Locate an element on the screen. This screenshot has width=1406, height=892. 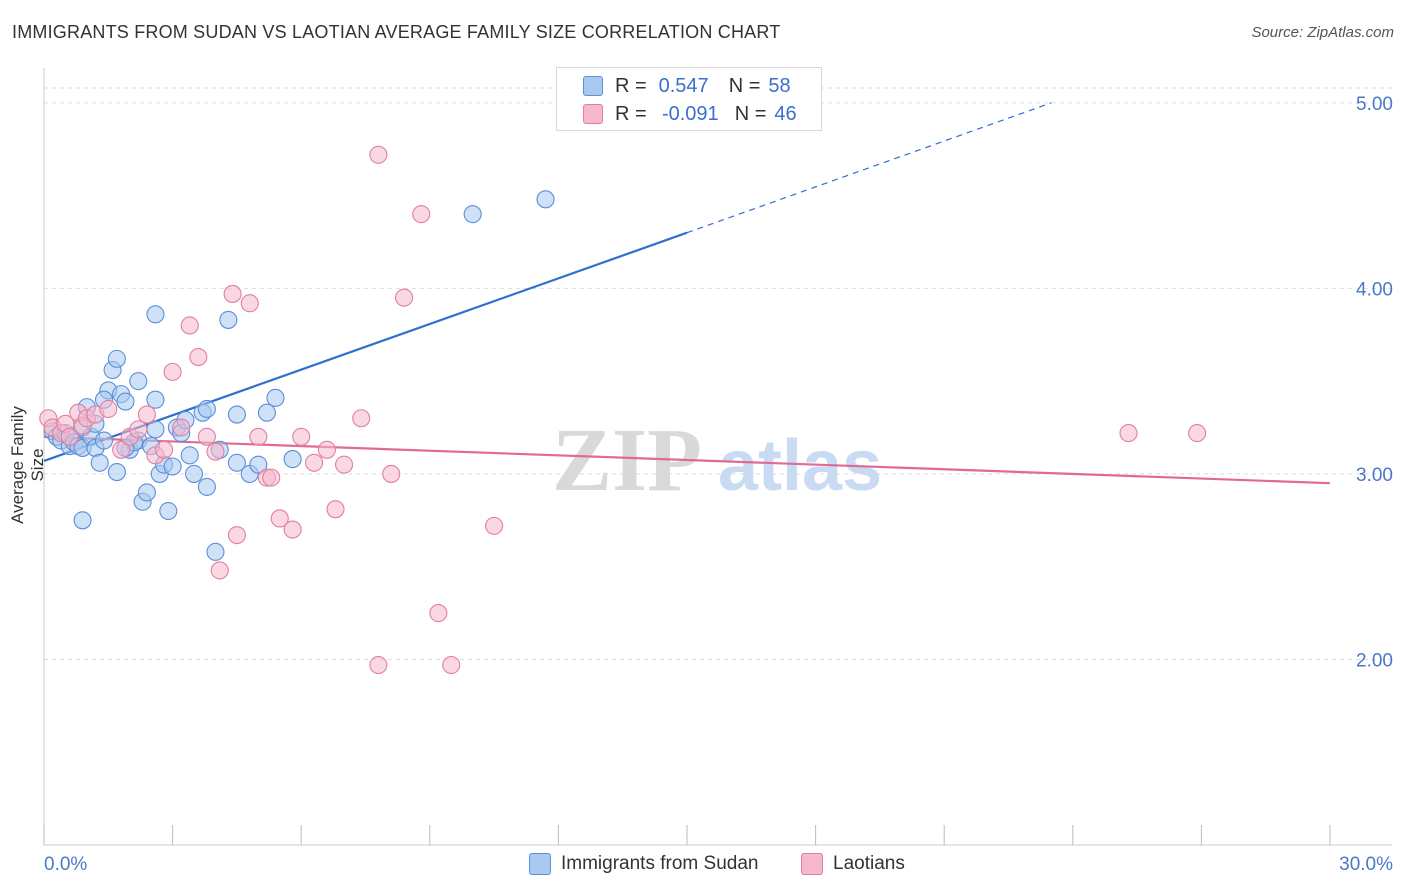
y-tick-label: 3.00 is located at coordinates (1374, 475).